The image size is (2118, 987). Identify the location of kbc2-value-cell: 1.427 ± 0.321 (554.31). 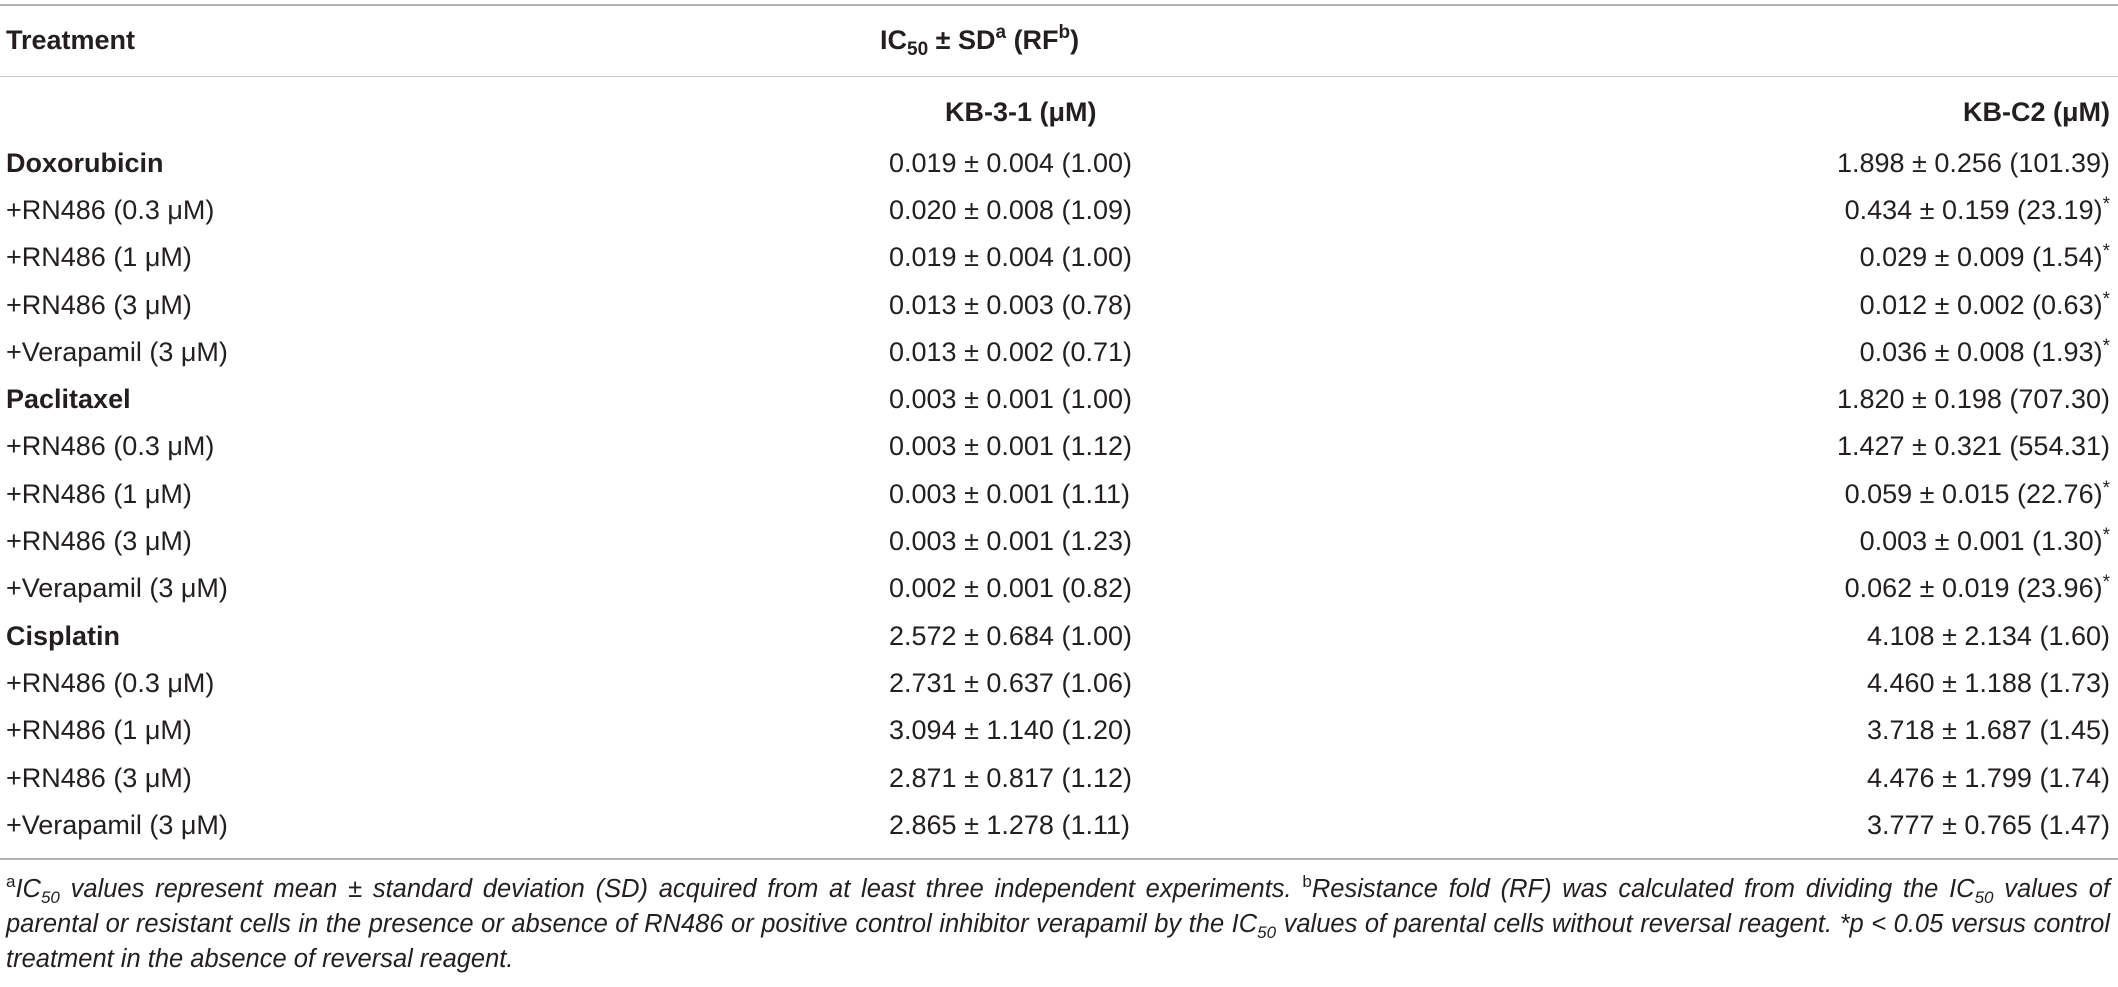
(1752, 446).